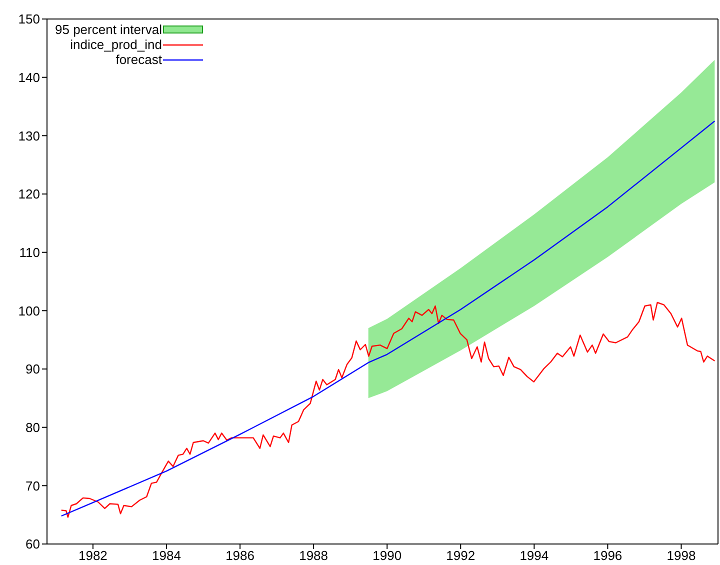 The width and height of the screenshot is (720, 565). Describe the element at coordinates (33, 486) in the screenshot. I see `y-tick-label: 70` at that location.